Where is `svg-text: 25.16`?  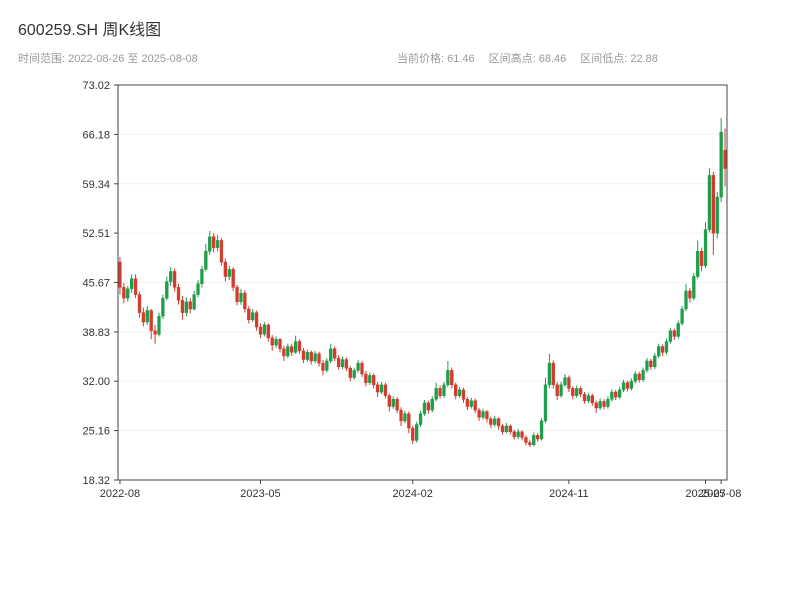
svg-text: 25.16 is located at coordinates (96, 432).